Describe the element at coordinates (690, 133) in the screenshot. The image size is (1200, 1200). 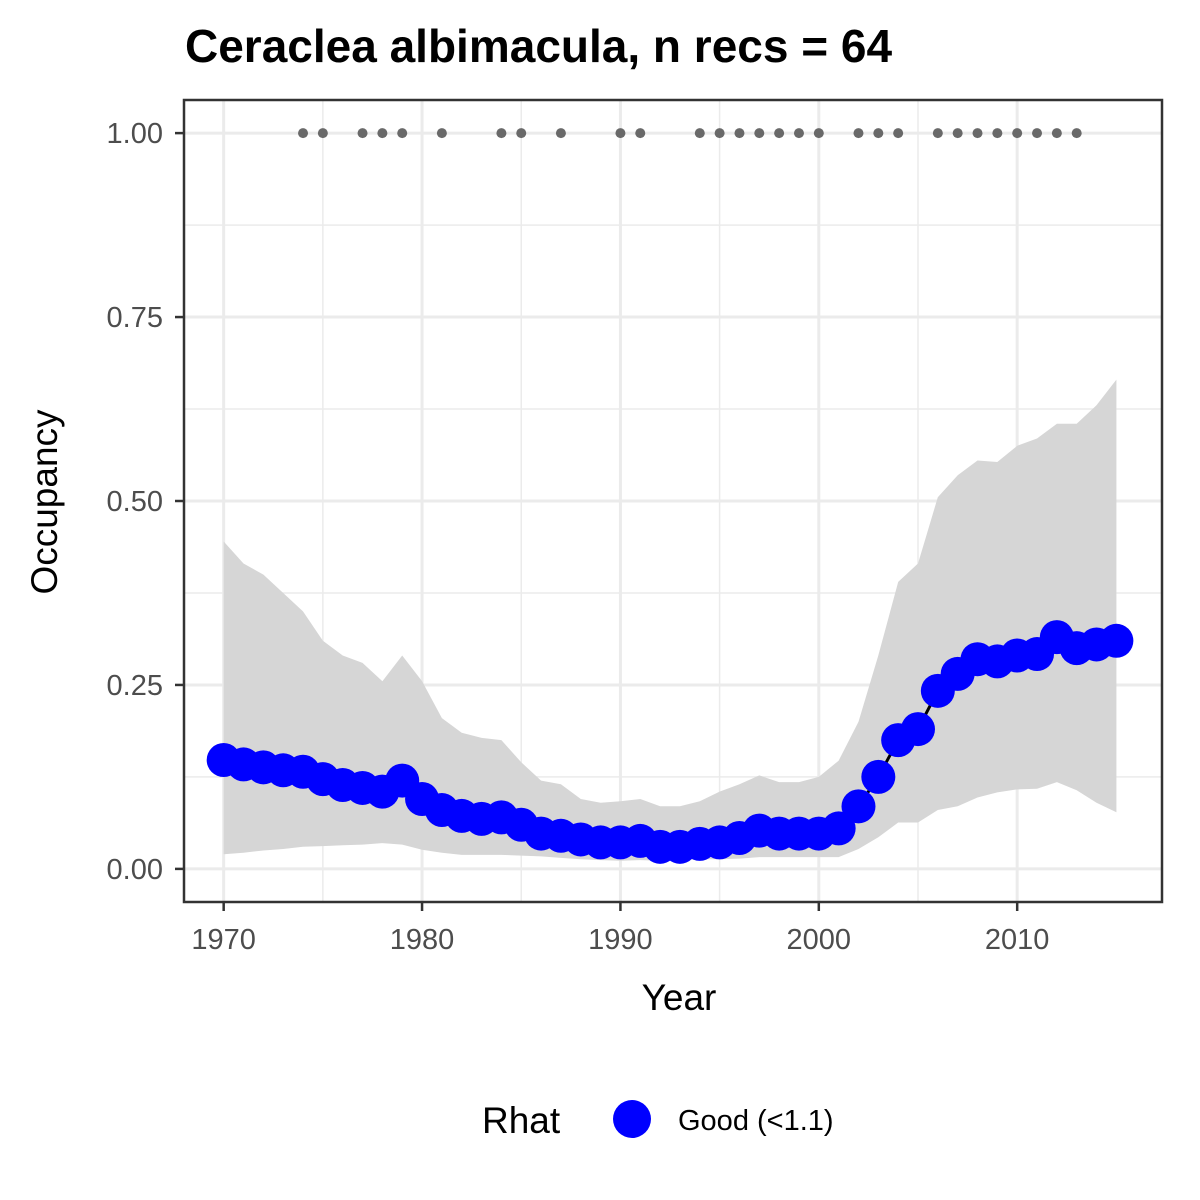
I see `record-points` at that location.